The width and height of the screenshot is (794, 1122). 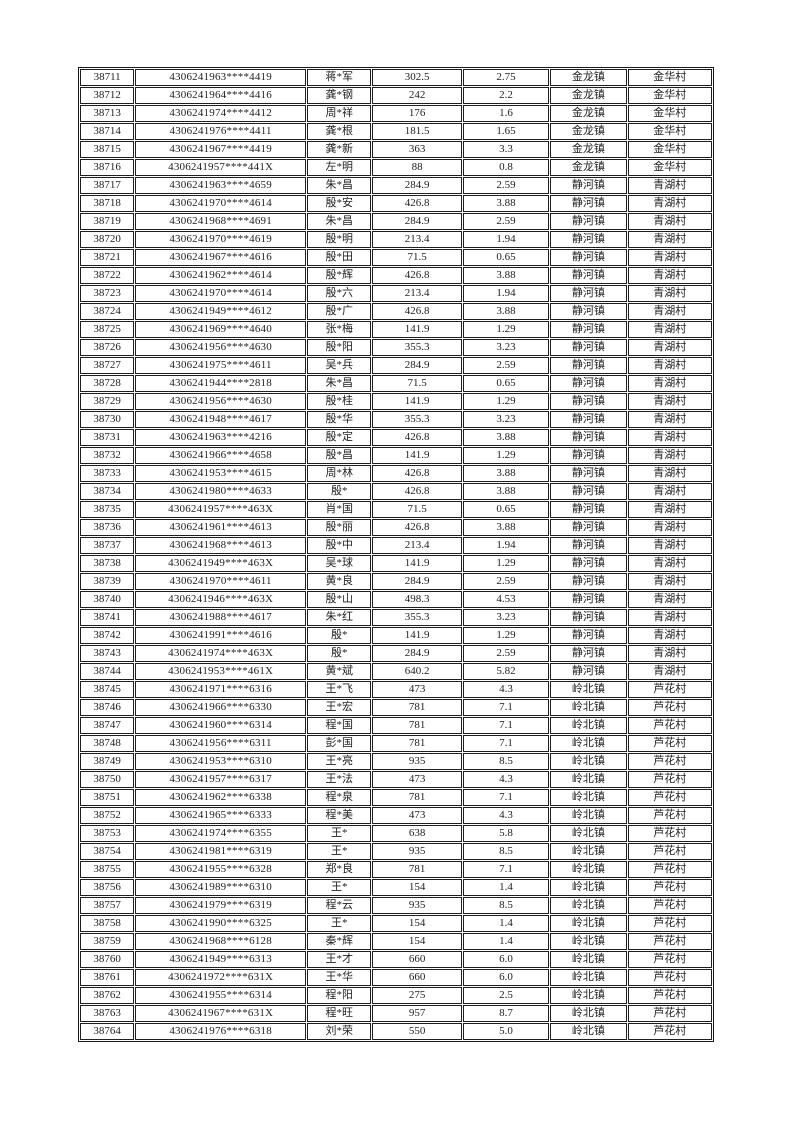 What do you see at coordinates (506, 167) in the screenshot?
I see `cell-rate: 0.8` at bounding box center [506, 167].